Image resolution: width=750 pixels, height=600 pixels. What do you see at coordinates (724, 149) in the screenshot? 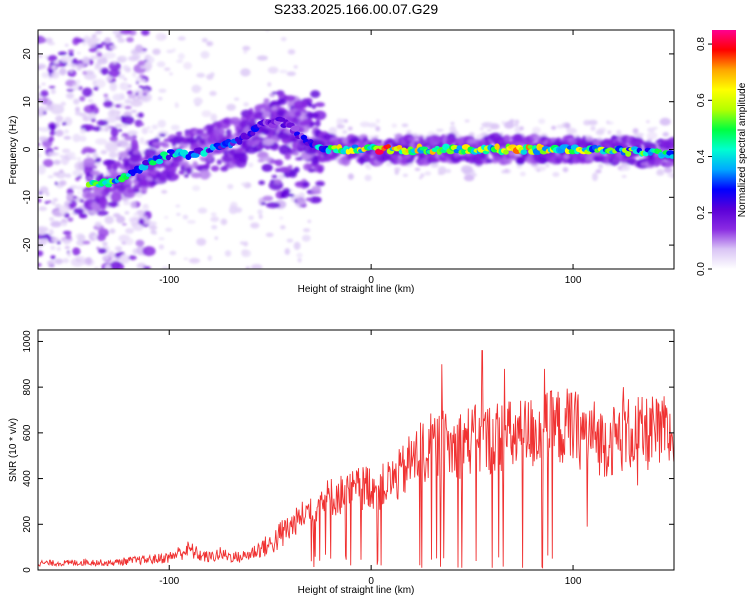
I see `colorbar-gradient` at bounding box center [724, 149].